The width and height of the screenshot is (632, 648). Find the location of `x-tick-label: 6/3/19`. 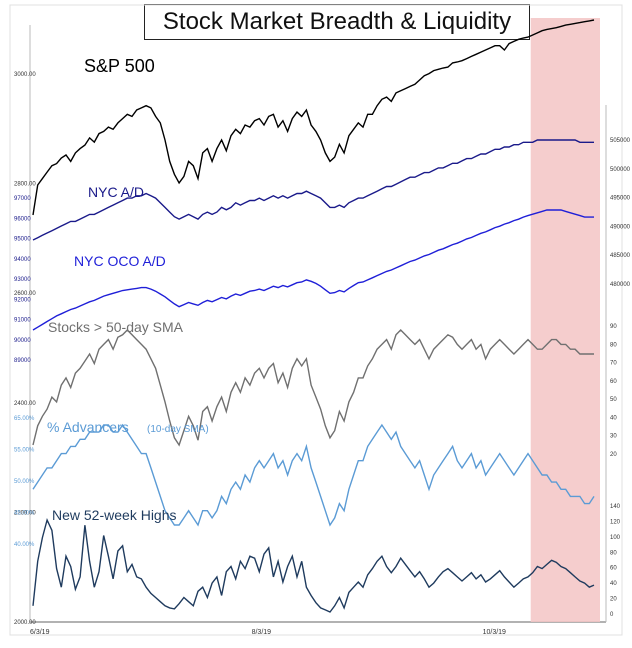

x-tick-label: 6/3/19 is located at coordinates (40, 632).